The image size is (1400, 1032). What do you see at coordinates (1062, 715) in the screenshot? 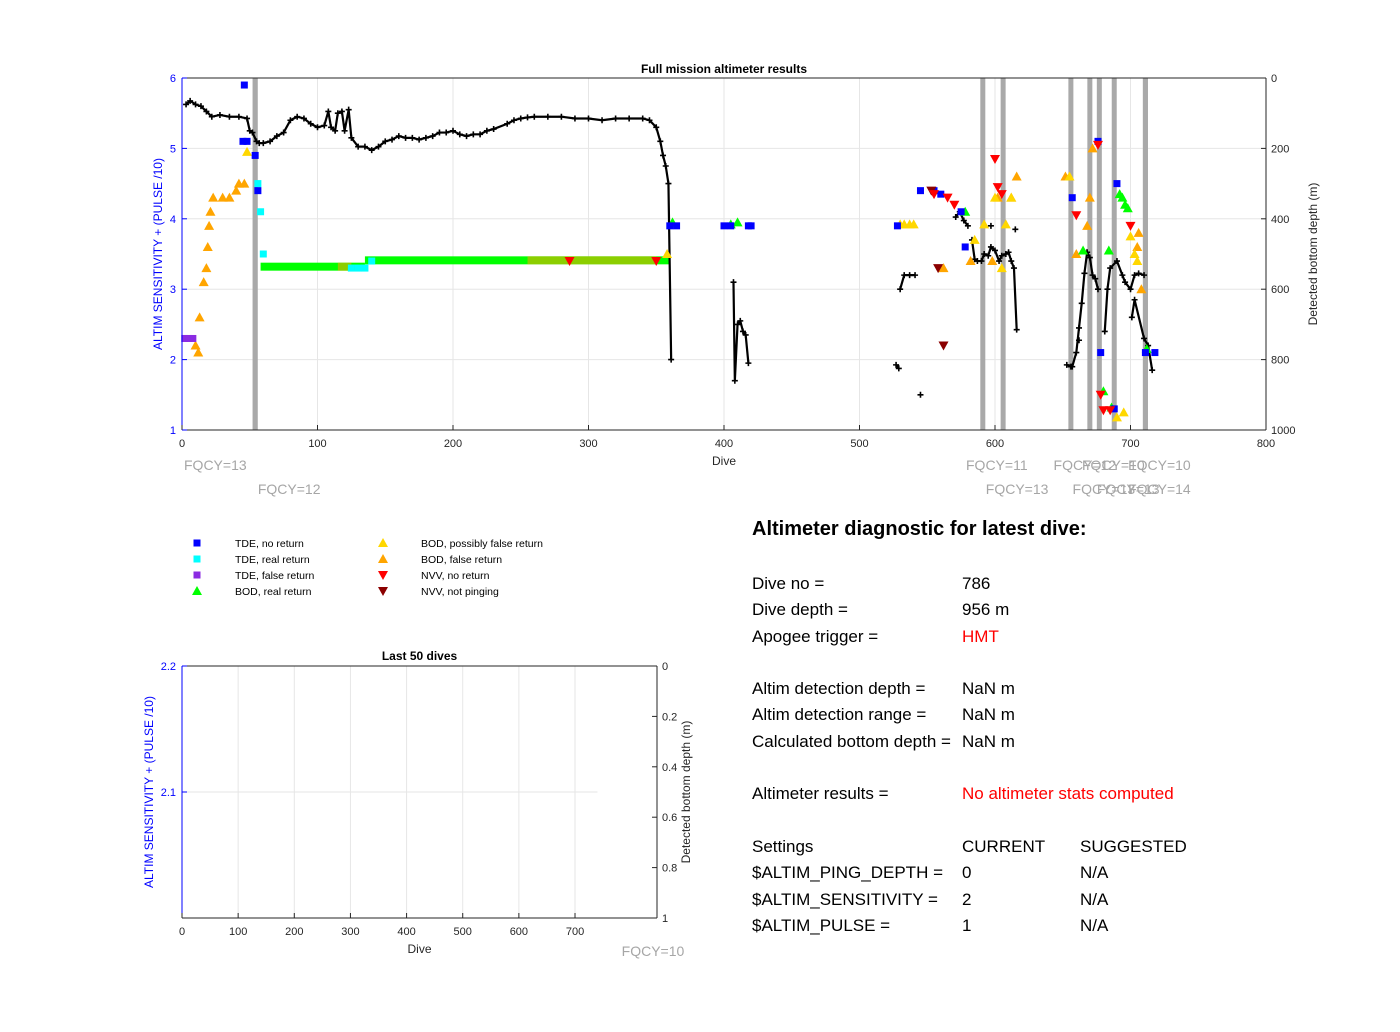
I see `detect-range-row: Altim detection range = NaN m` at bounding box center [1062, 715].